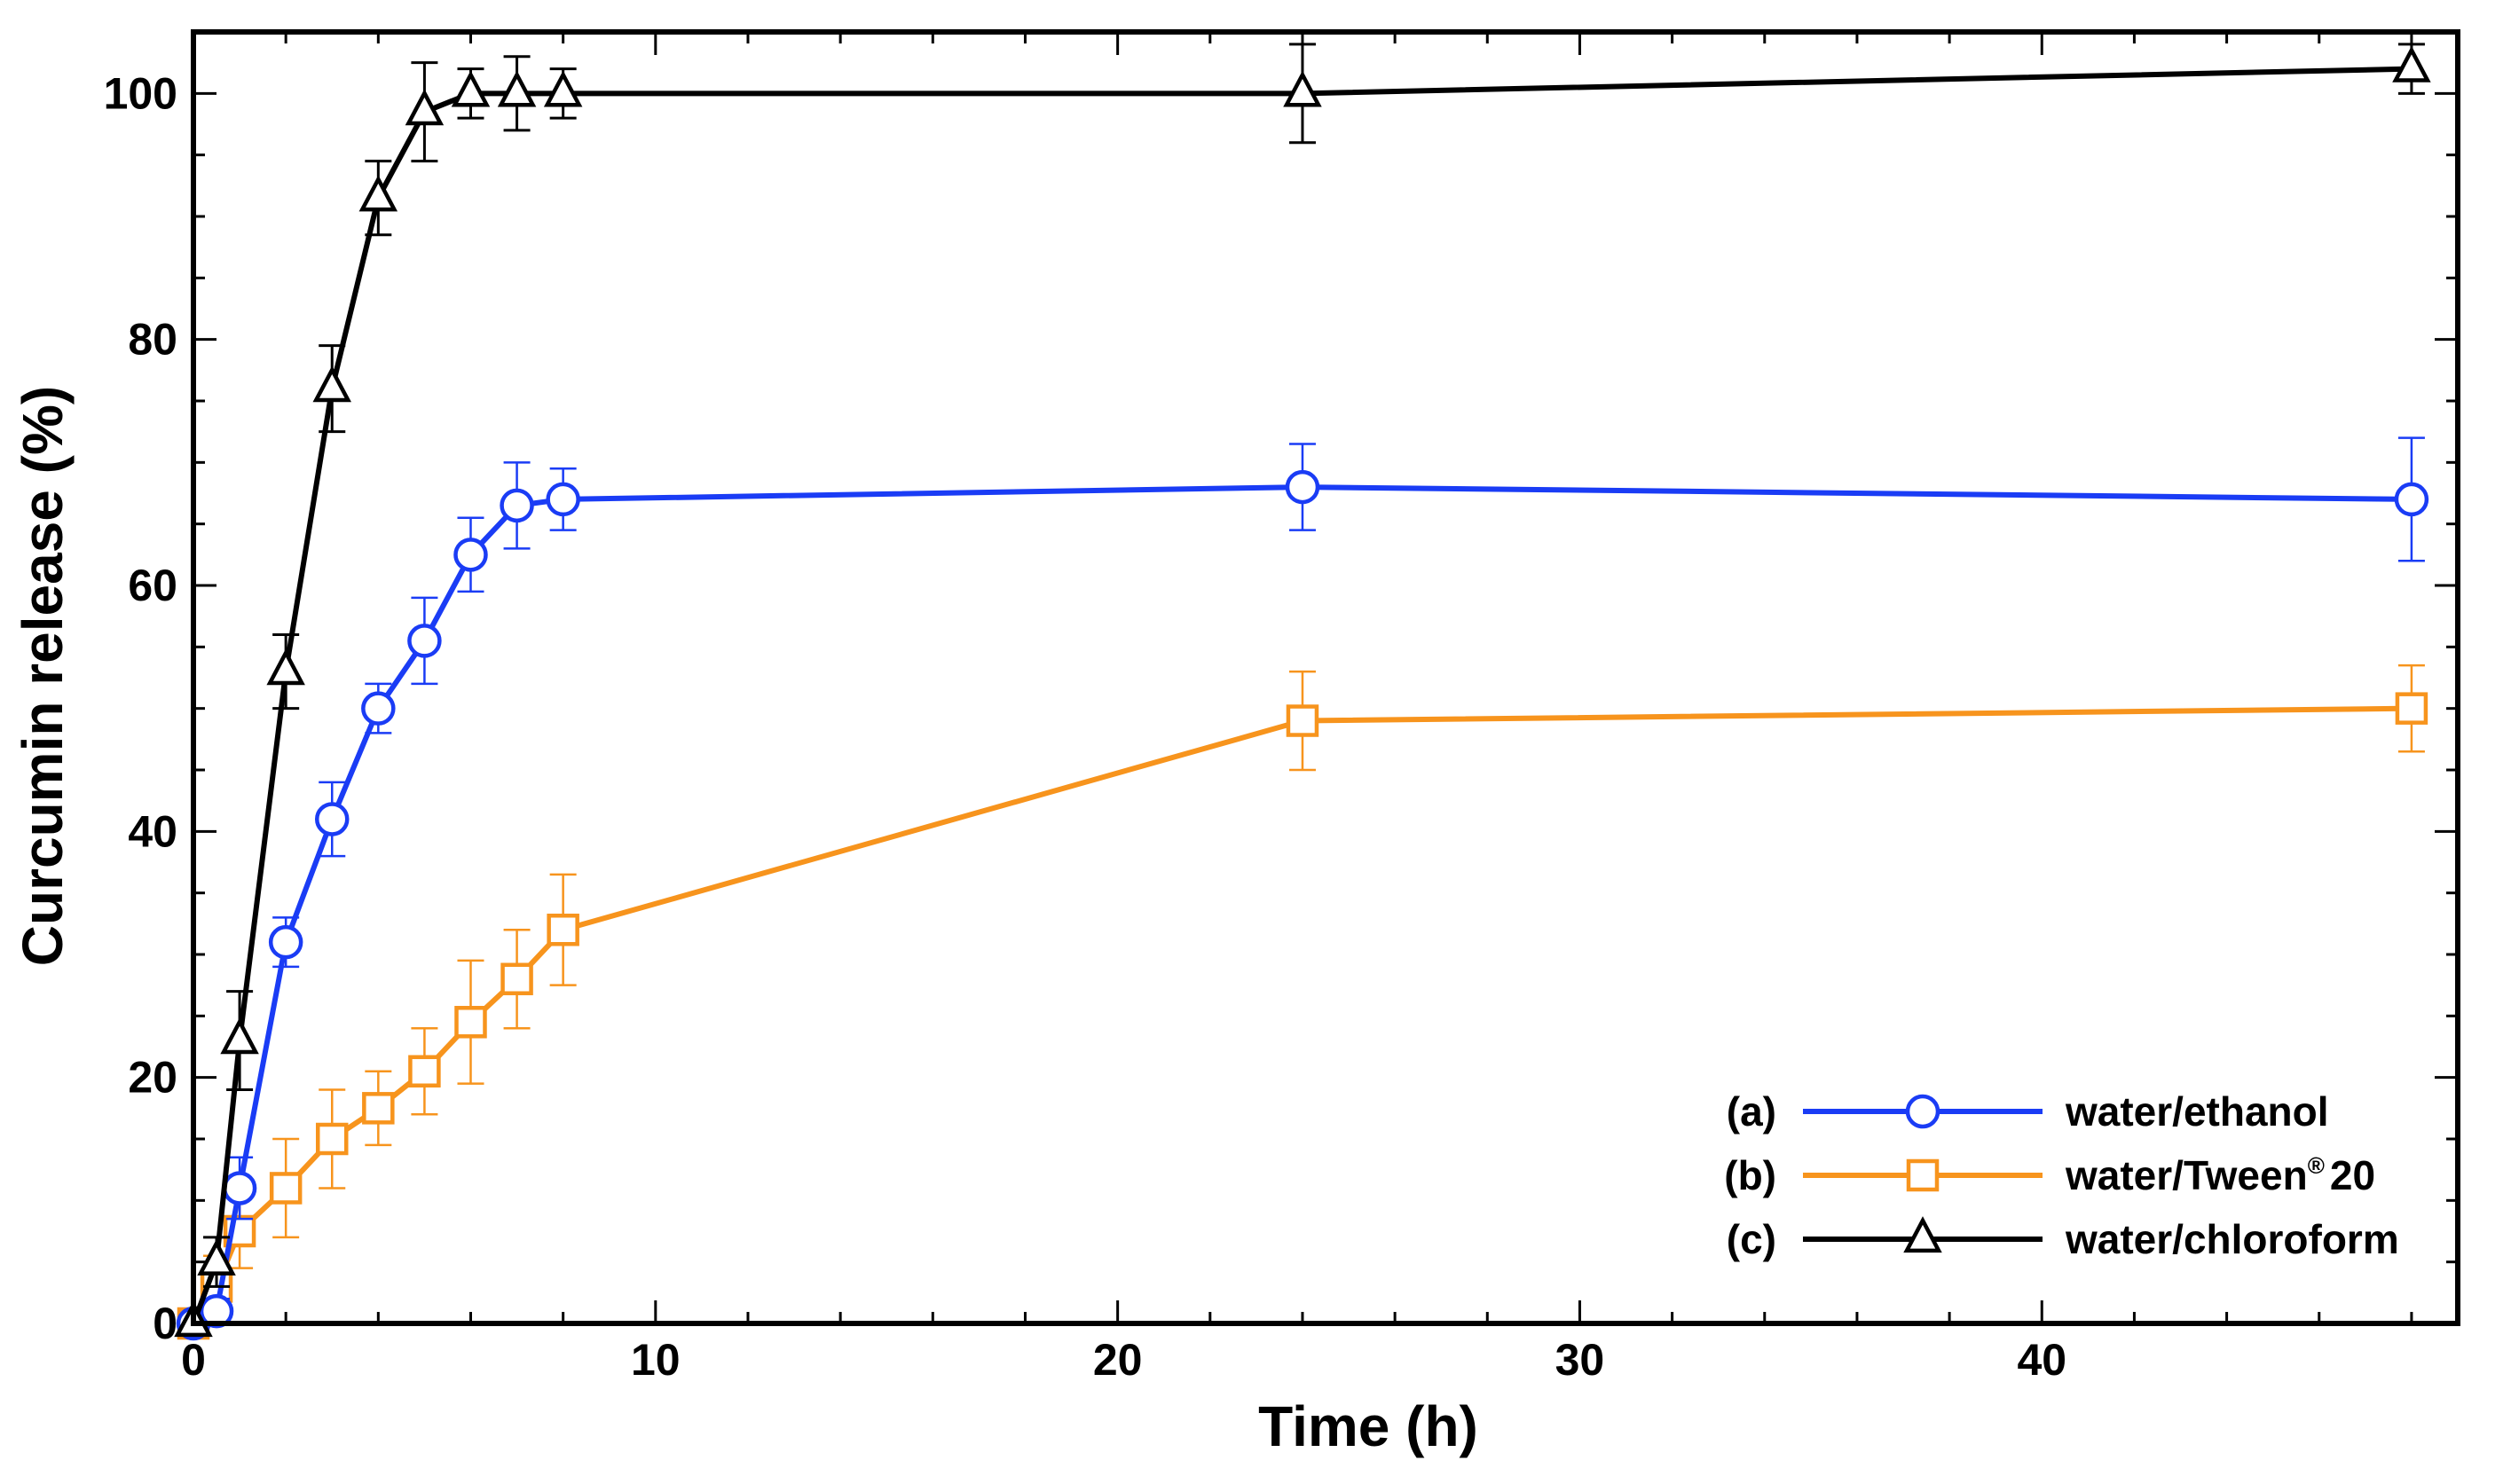  Describe the element at coordinates (1118, 1360) in the screenshot. I see `x-tick-label: 20` at that location.